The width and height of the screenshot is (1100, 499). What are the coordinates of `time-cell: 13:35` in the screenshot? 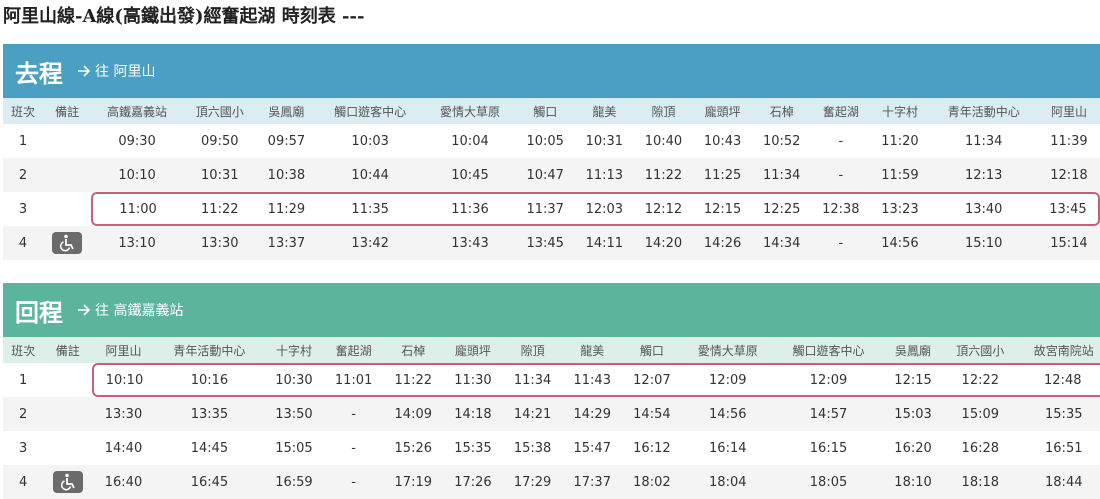 It's located at (209, 414).